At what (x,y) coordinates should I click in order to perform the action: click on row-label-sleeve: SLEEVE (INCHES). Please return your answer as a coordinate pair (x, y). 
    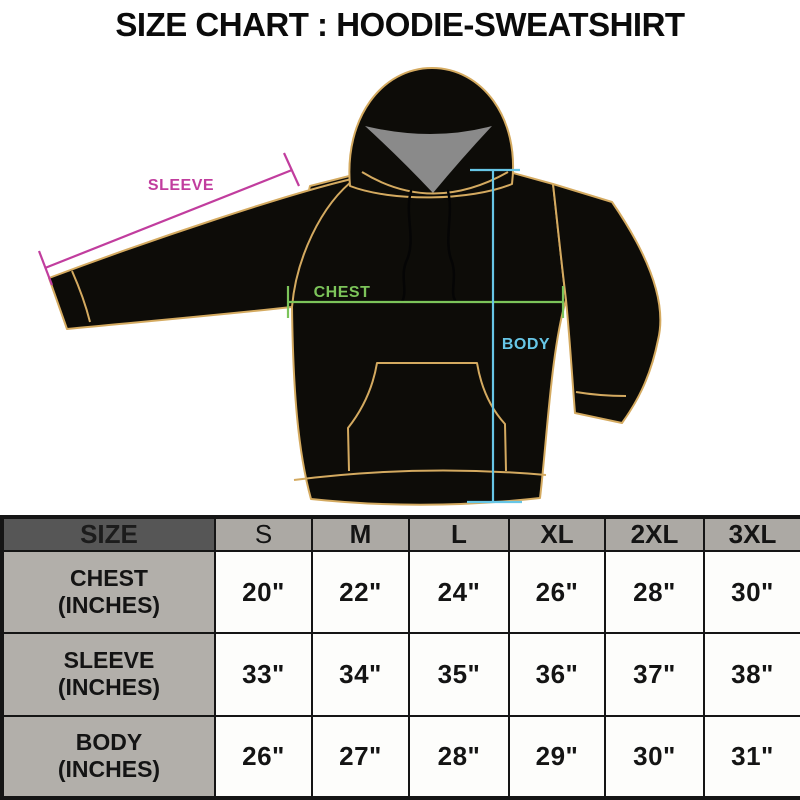
    Looking at the image, I should click on (108, 674).